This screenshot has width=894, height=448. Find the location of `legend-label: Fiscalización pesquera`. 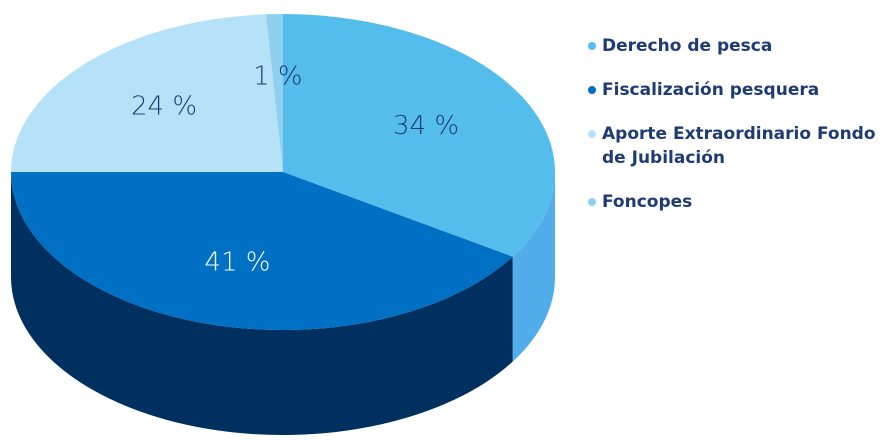

legend-label: Fiscalización pesquera is located at coordinates (711, 90).